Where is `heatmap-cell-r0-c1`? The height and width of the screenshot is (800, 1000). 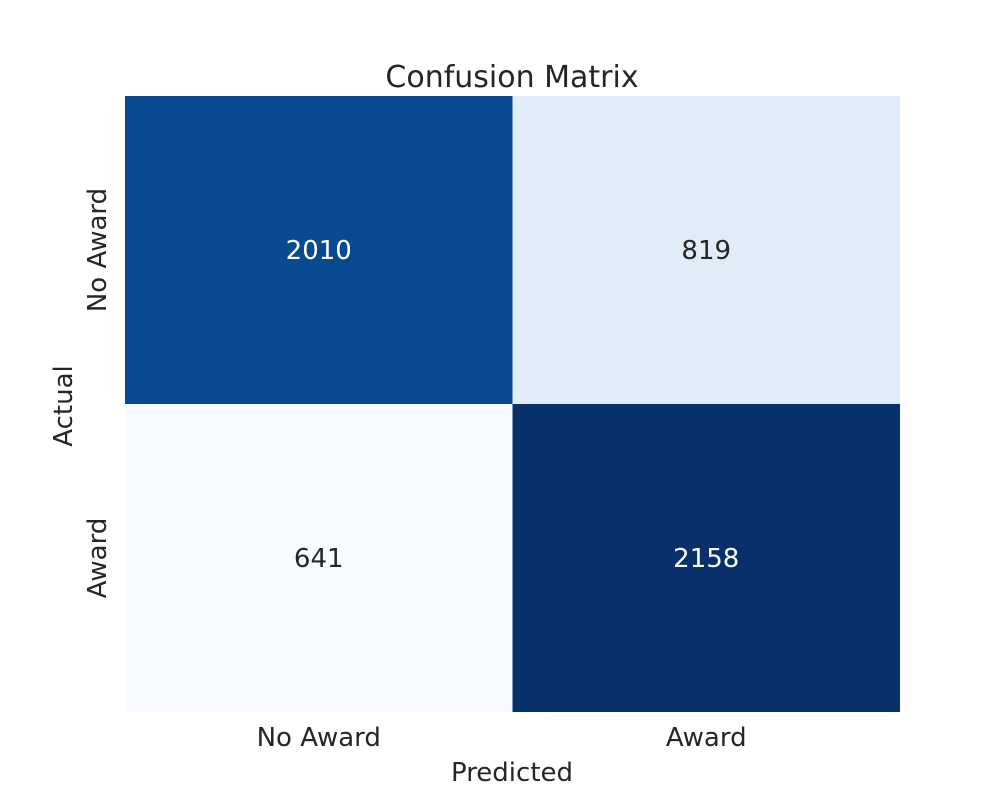
heatmap-cell-r0-c1 is located at coordinates (706, 250).